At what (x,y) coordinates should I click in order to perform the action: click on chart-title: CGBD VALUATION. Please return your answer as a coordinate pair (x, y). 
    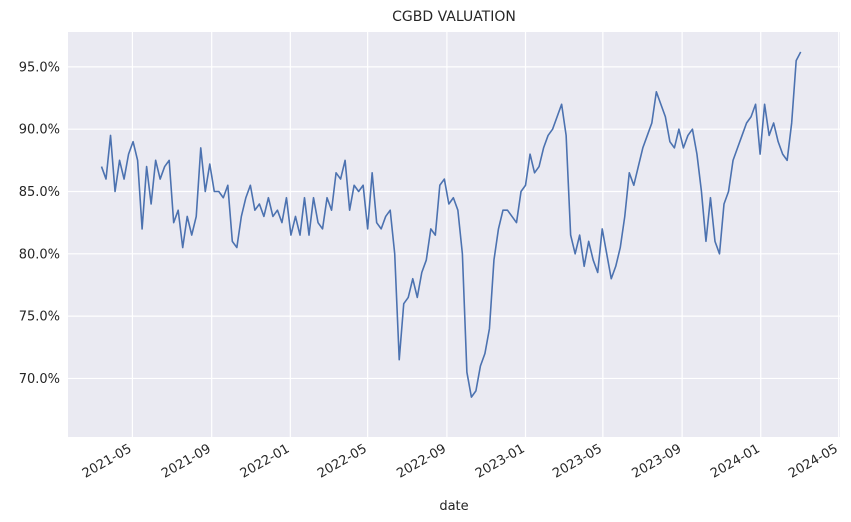
    Looking at the image, I should click on (454, 17).